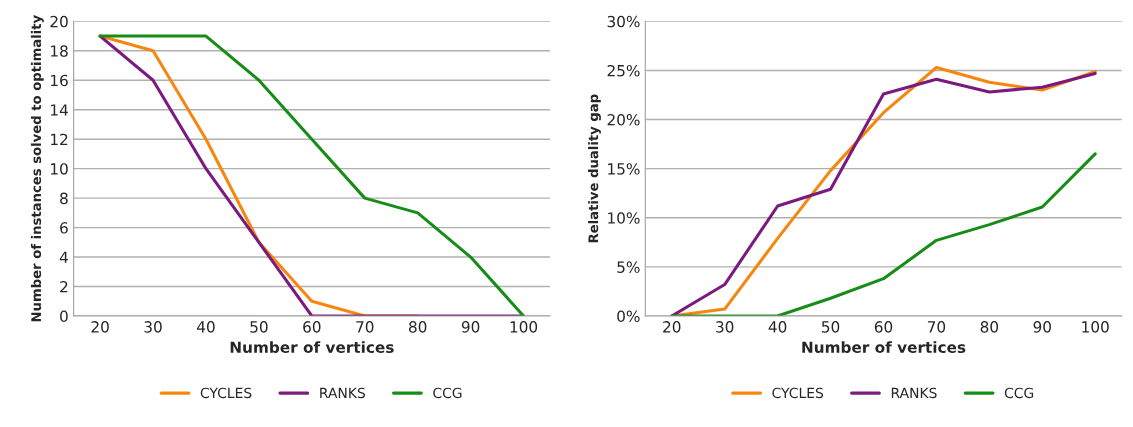 The width and height of the screenshot is (1133, 427). Describe the element at coordinates (623, 120) in the screenshot. I see `y-tick-label: 20%` at that location.